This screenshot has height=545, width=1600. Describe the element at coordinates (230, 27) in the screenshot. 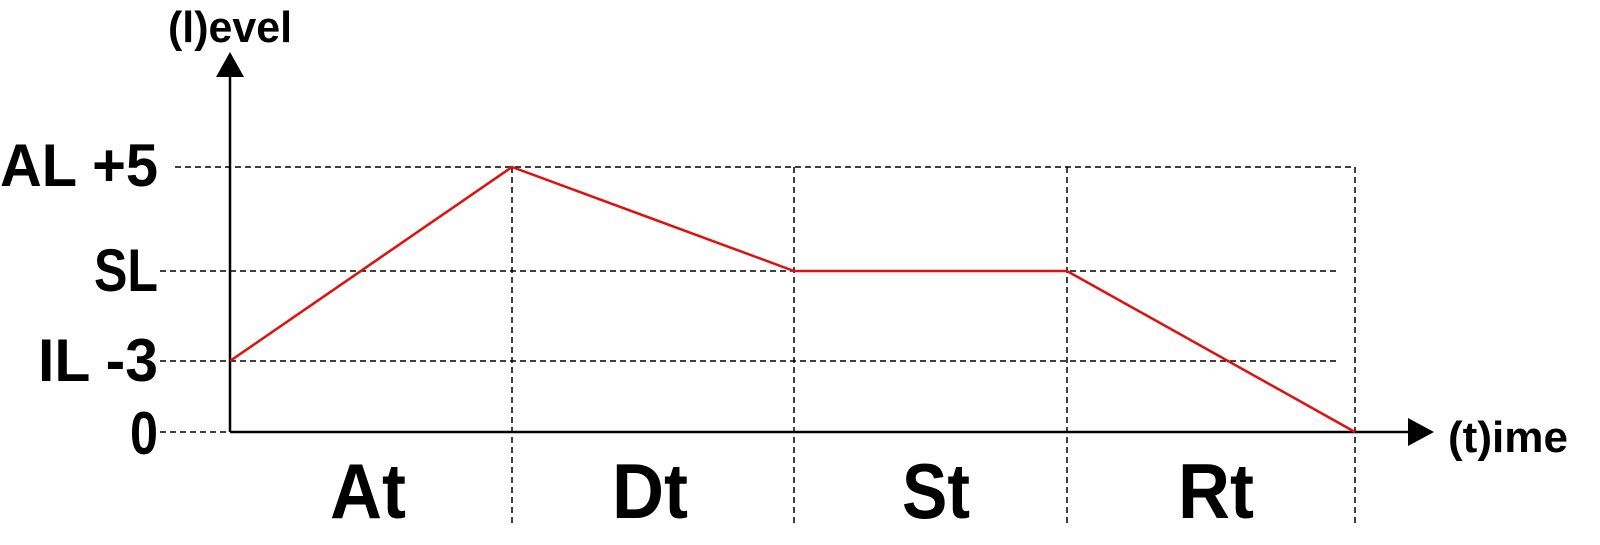

I see `y-axis-label: (l)evel` at that location.